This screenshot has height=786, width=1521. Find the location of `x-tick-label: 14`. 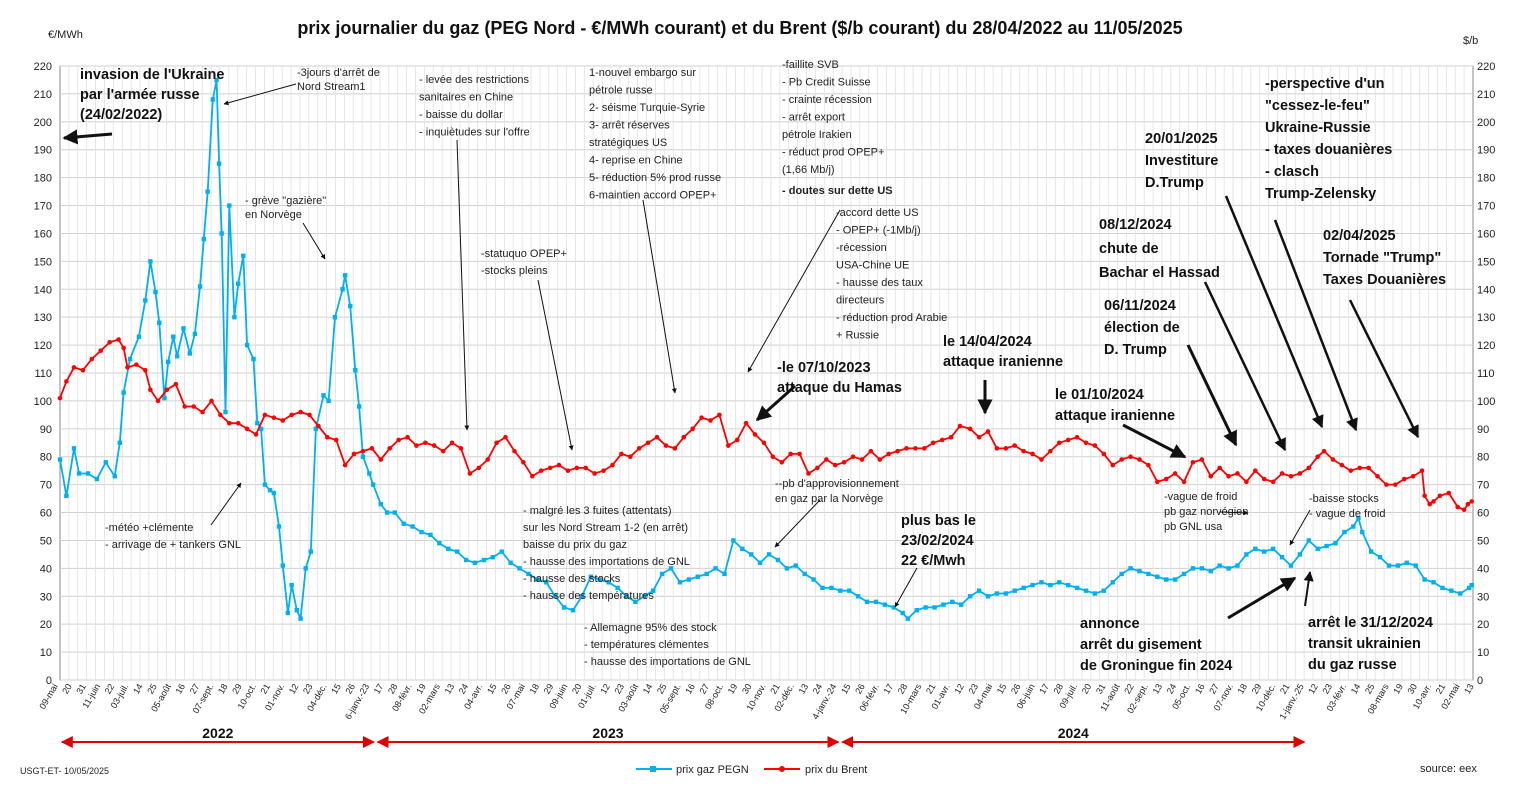

x-tick-label: 14 is located at coordinates (138, 689).